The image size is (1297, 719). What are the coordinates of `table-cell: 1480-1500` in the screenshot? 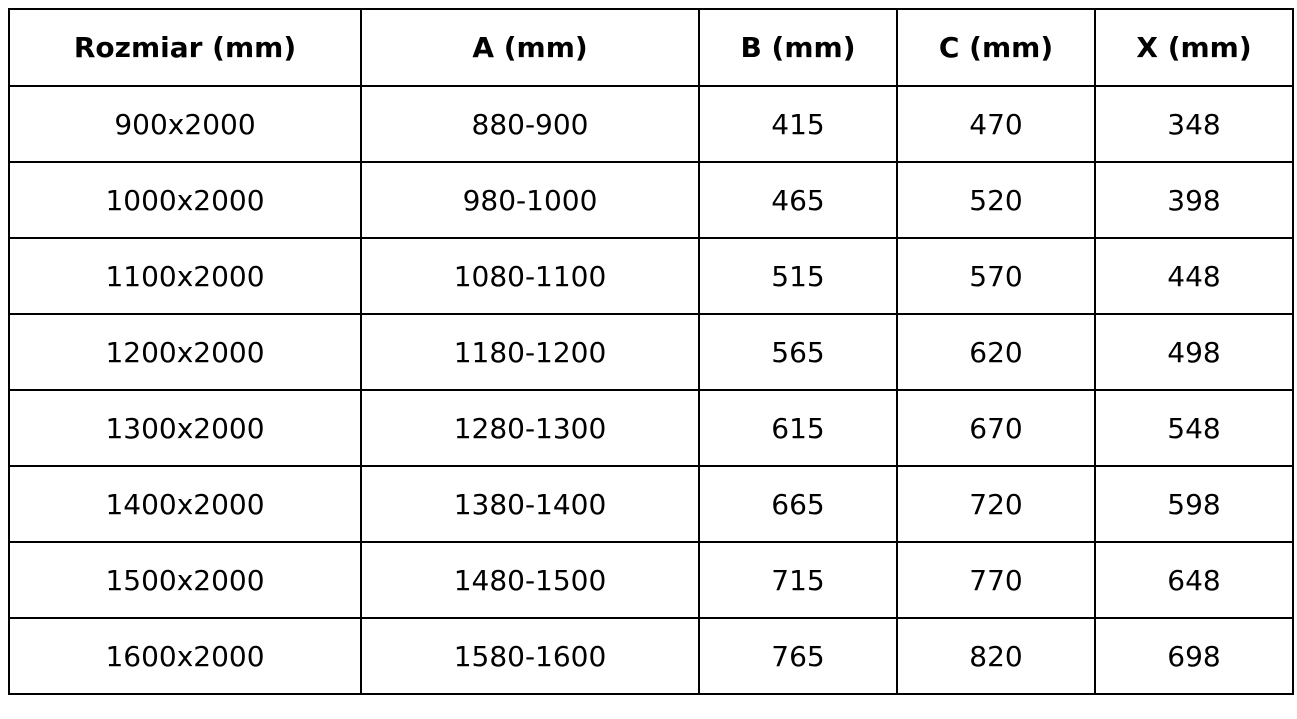 It's located at (530, 580).